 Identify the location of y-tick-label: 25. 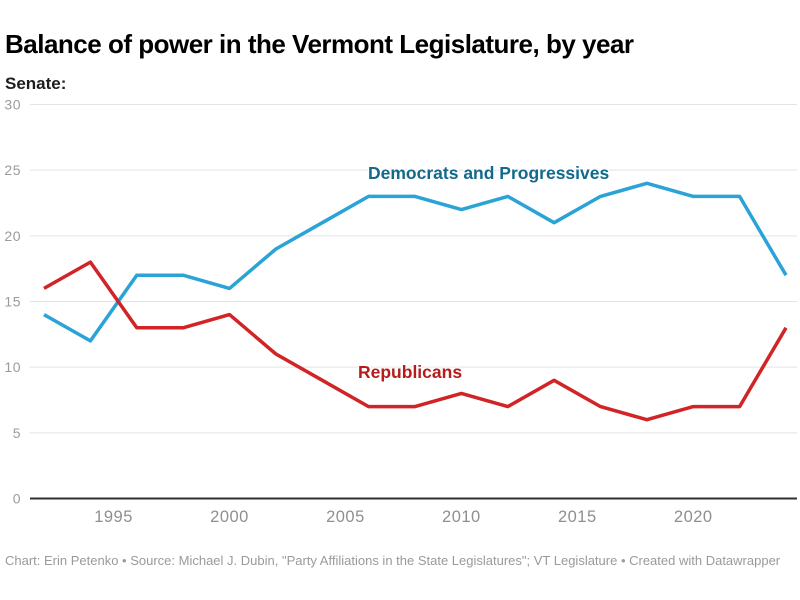
(12, 170).